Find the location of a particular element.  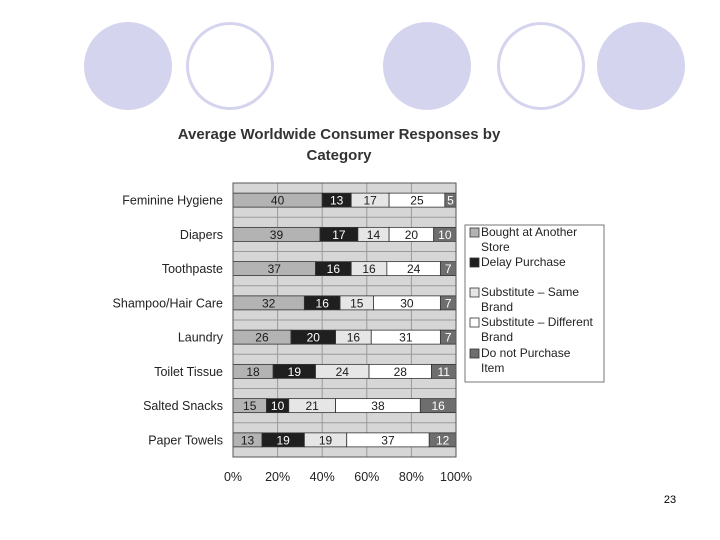

bar-value-label: 21 is located at coordinates (312, 406).